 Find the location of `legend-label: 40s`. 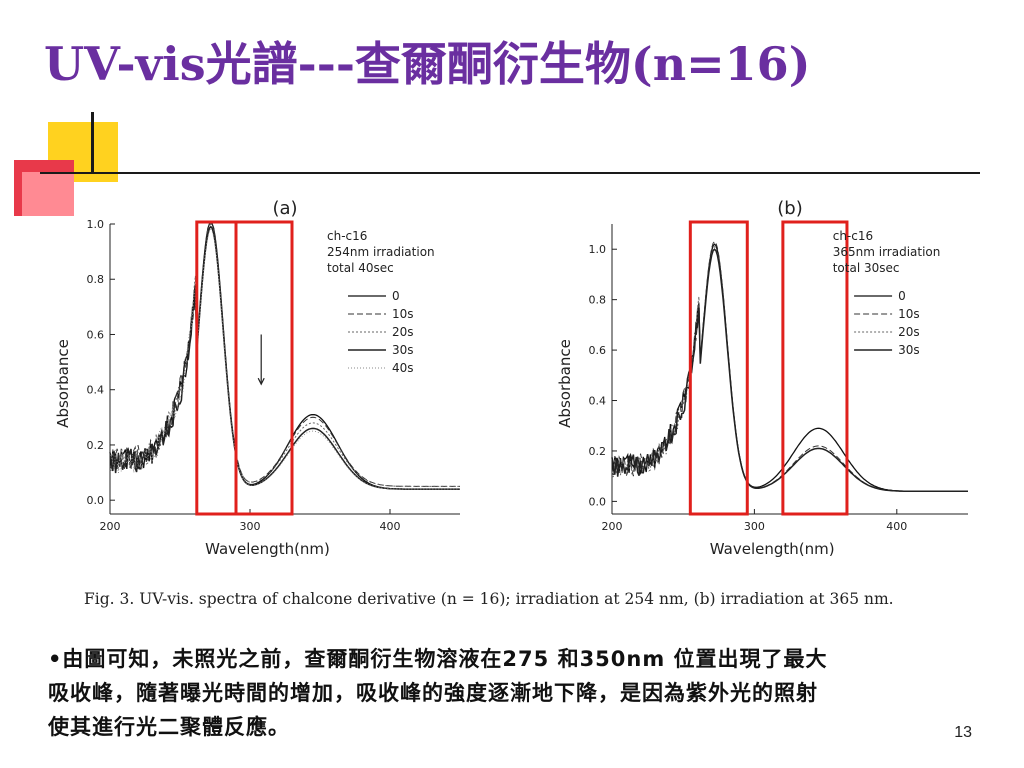

legend-label: 40s is located at coordinates (403, 368).